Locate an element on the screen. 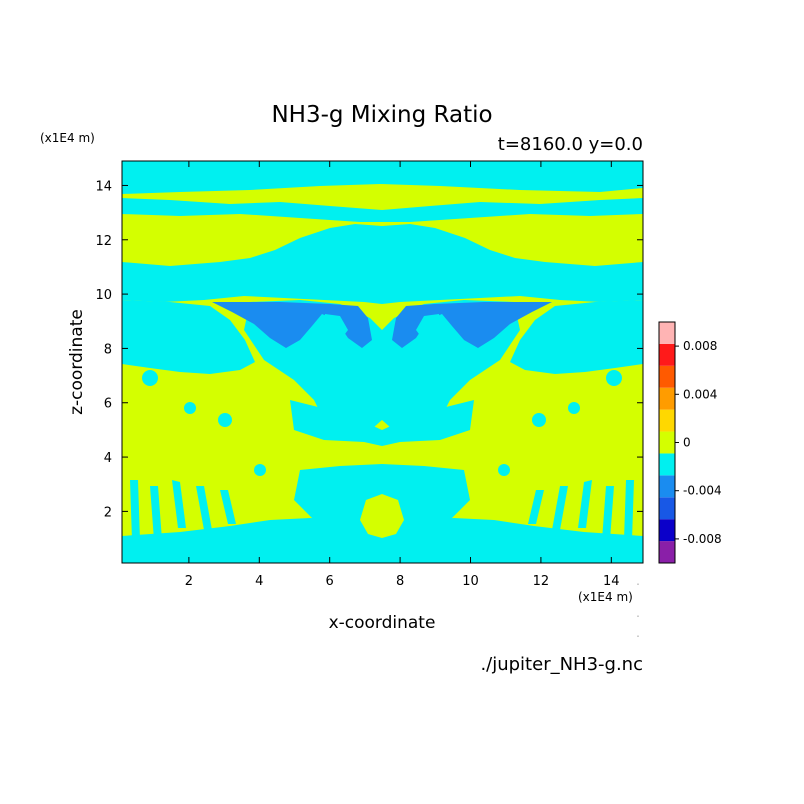 The height and width of the screenshot is (804, 804). cyan-region-top-band is located at coordinates (382, 177).